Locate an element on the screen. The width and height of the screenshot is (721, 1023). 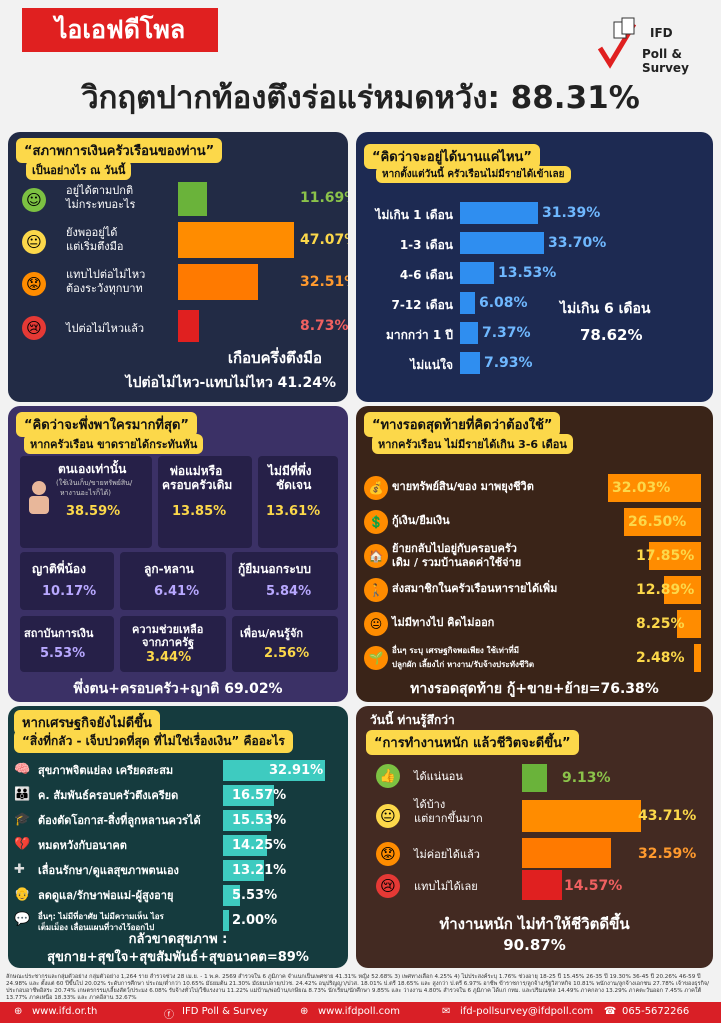
p5-row-icon-1: 👪 is located at coordinates (22, 794).